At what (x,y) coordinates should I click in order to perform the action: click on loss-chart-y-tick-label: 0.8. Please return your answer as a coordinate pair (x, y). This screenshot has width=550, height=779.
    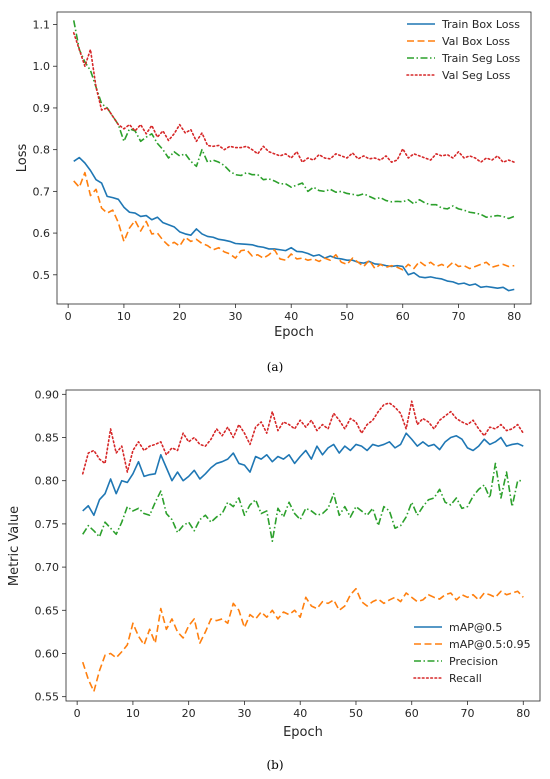
    Looking at the image, I should click on (42, 150).